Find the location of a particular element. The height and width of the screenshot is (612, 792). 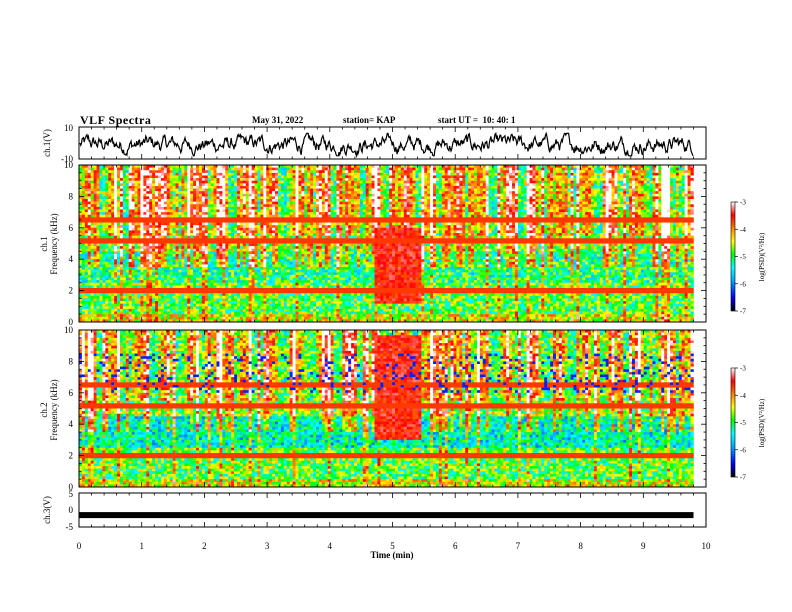

station-label: station= KAP is located at coordinates (369, 120).